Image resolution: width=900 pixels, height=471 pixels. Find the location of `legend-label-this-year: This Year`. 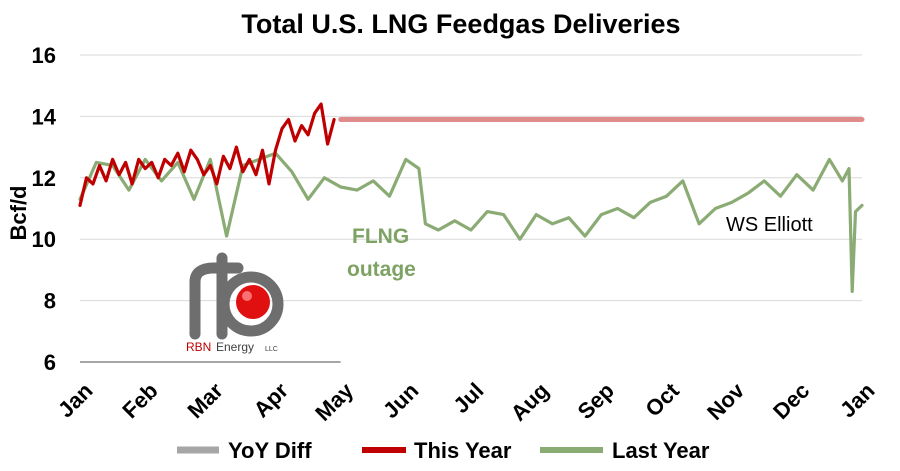

legend-label-this-year: This Year is located at coordinates (463, 450).